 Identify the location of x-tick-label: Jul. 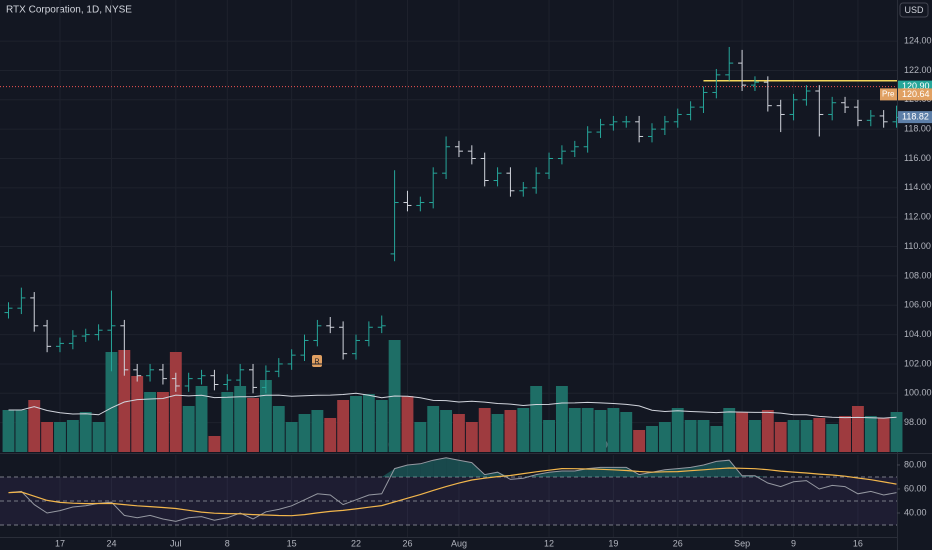
(176, 543).